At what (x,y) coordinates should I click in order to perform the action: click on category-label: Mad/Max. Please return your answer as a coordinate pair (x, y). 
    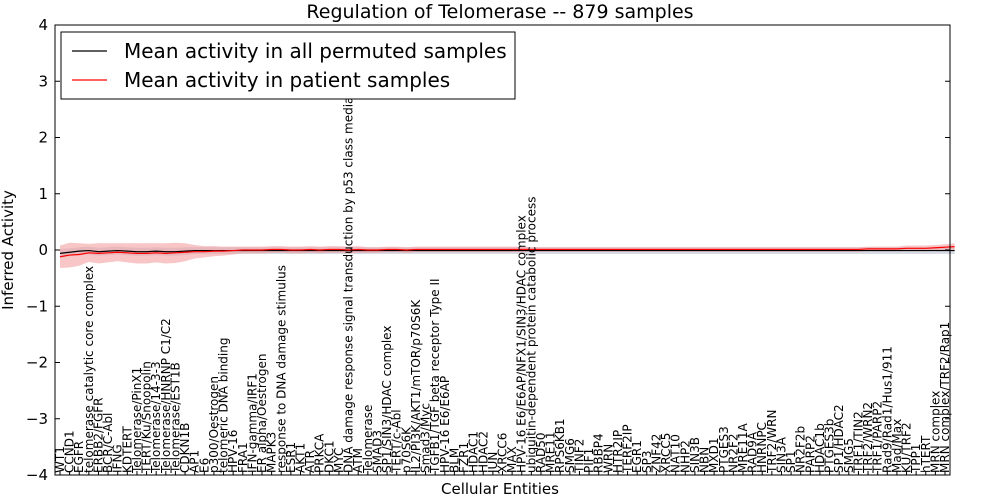
    Looking at the image, I should click on (897, 446).